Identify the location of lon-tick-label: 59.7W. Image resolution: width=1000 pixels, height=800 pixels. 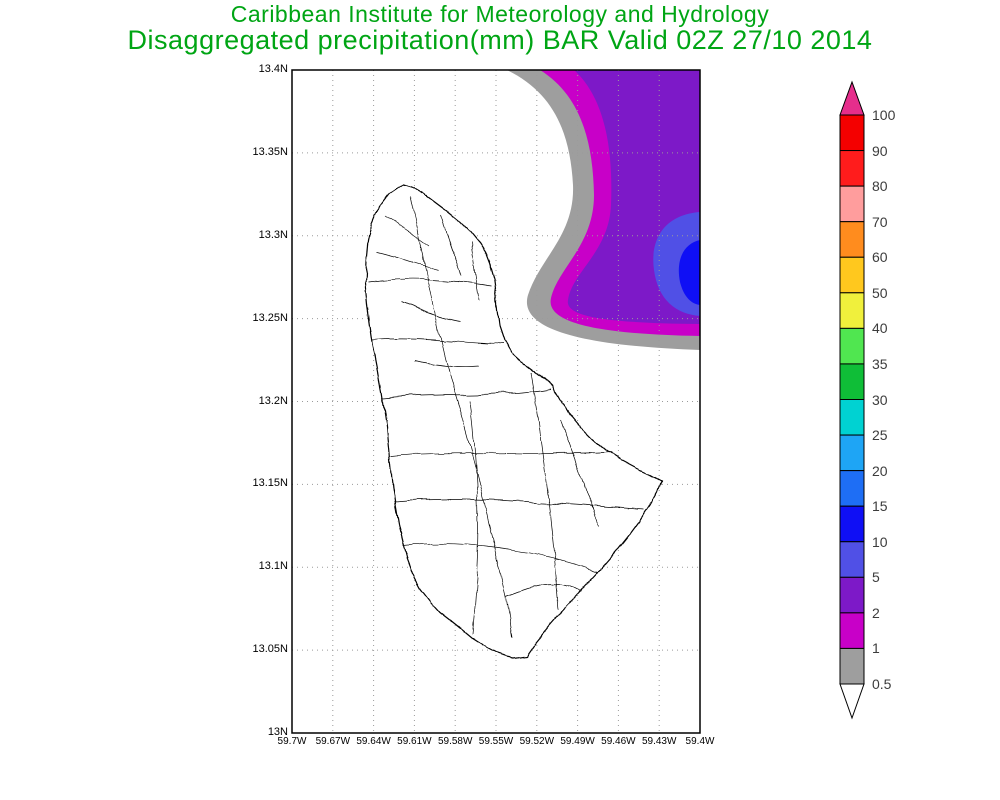
(292, 741).